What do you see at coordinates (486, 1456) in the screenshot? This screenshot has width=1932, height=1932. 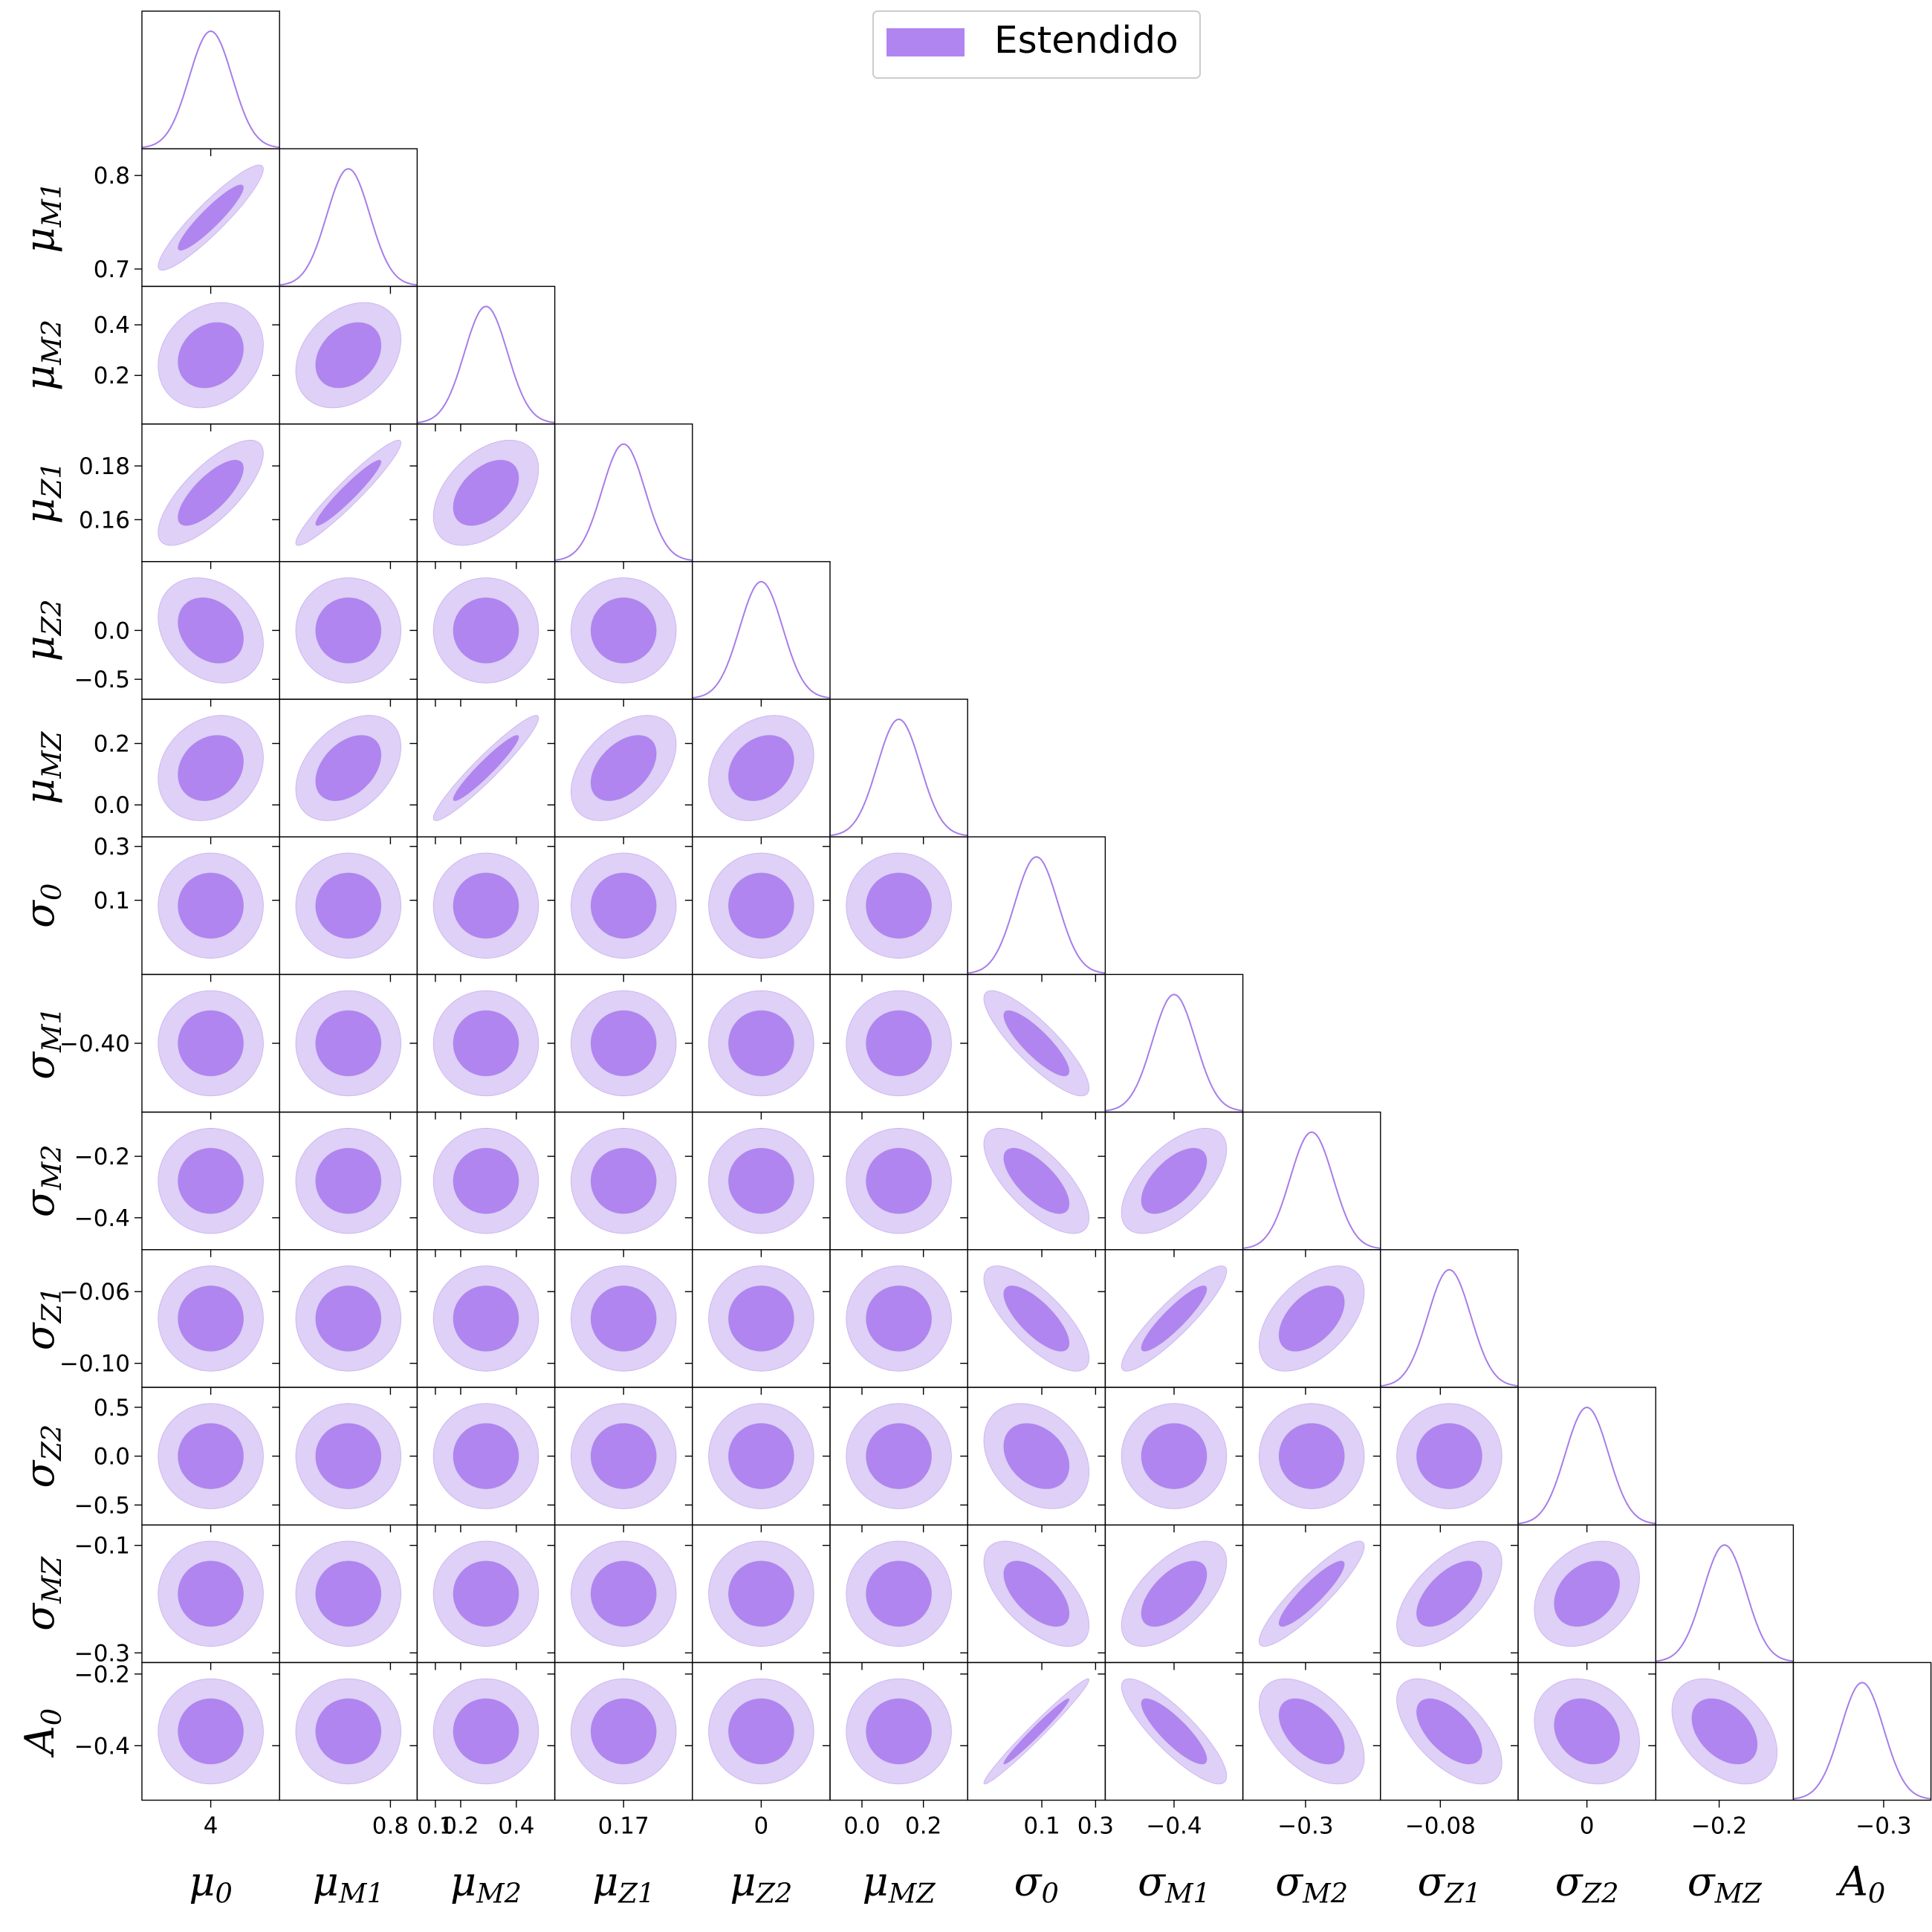 I see `contour-1sigma-sigmaZ2-muM2` at bounding box center [486, 1456].